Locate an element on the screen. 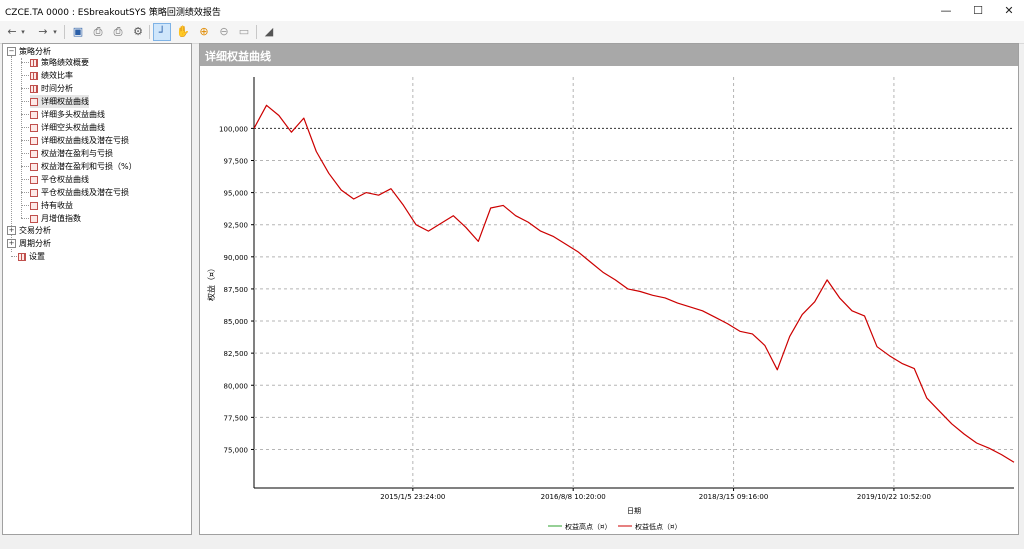 The image size is (1024, 549). print-preview-icon: ⎙ is located at coordinates (98, 31).